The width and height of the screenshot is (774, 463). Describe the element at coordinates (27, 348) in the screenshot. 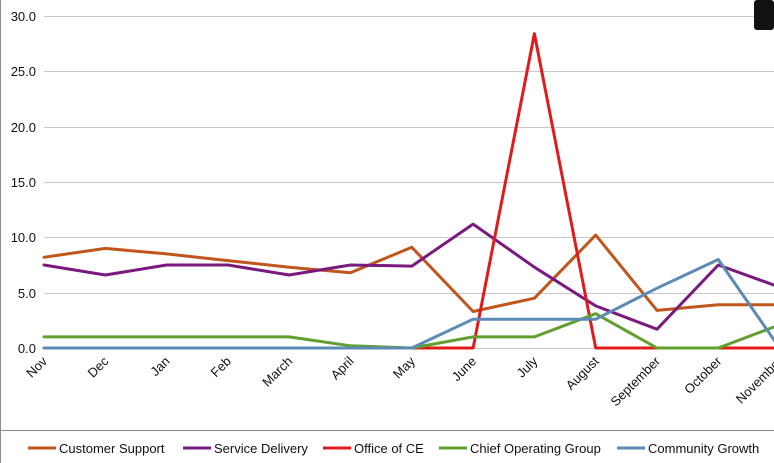

I see `y-tick-label: 0.0` at that location.